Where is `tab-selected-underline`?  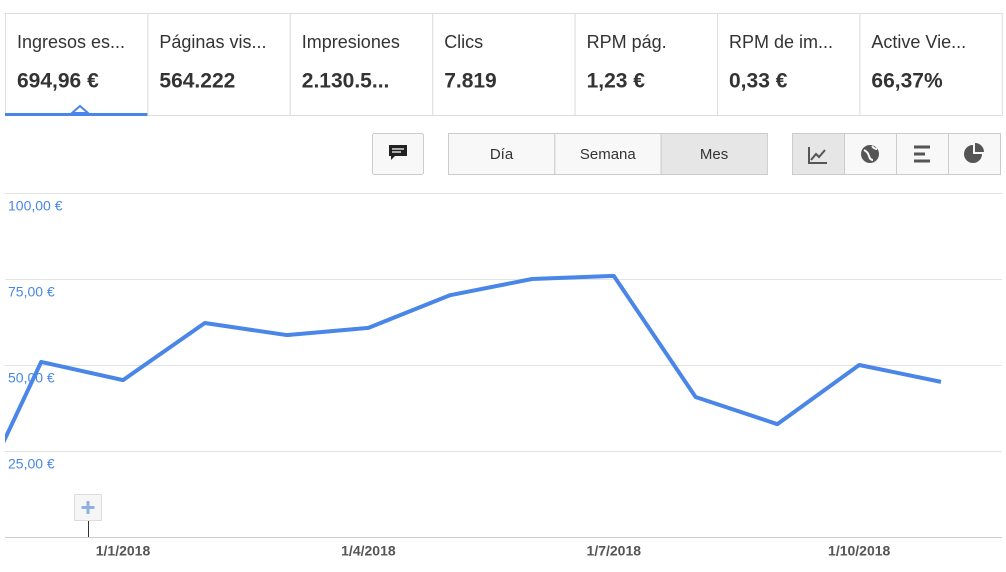 tab-selected-underline is located at coordinates (76, 114).